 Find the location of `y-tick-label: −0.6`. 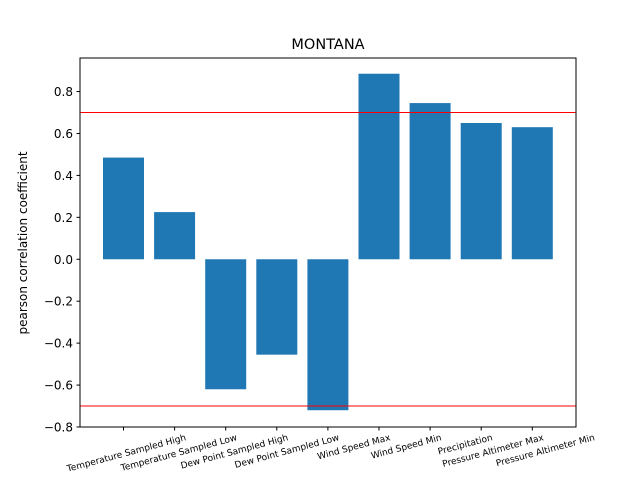

y-tick-label: −0.6 is located at coordinates (58, 386).